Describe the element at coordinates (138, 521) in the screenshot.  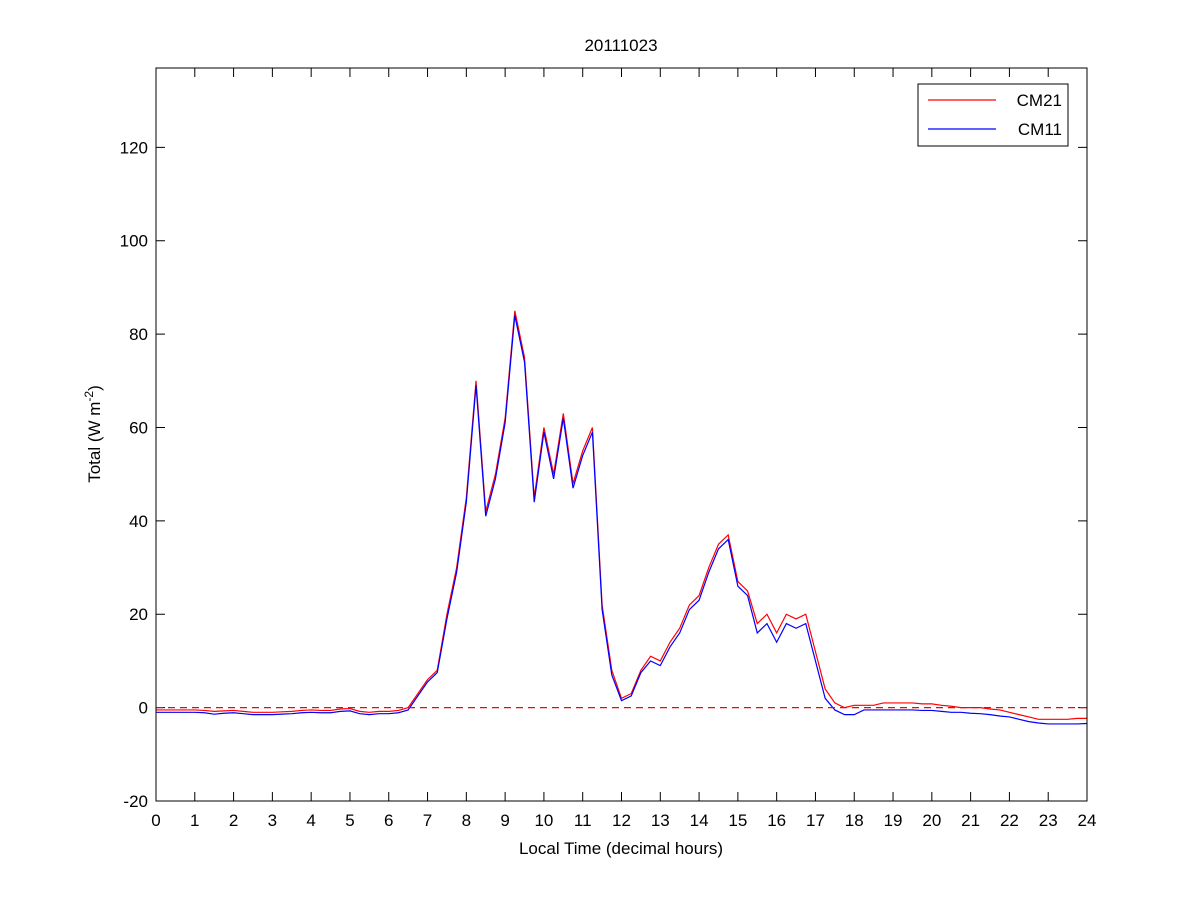
I see `y-tick-label: 40` at that location.